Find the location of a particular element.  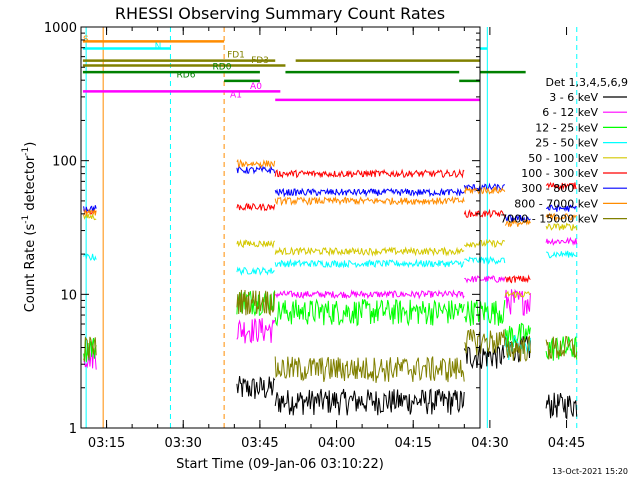

series-3-6-kev is located at coordinates (407, 377).